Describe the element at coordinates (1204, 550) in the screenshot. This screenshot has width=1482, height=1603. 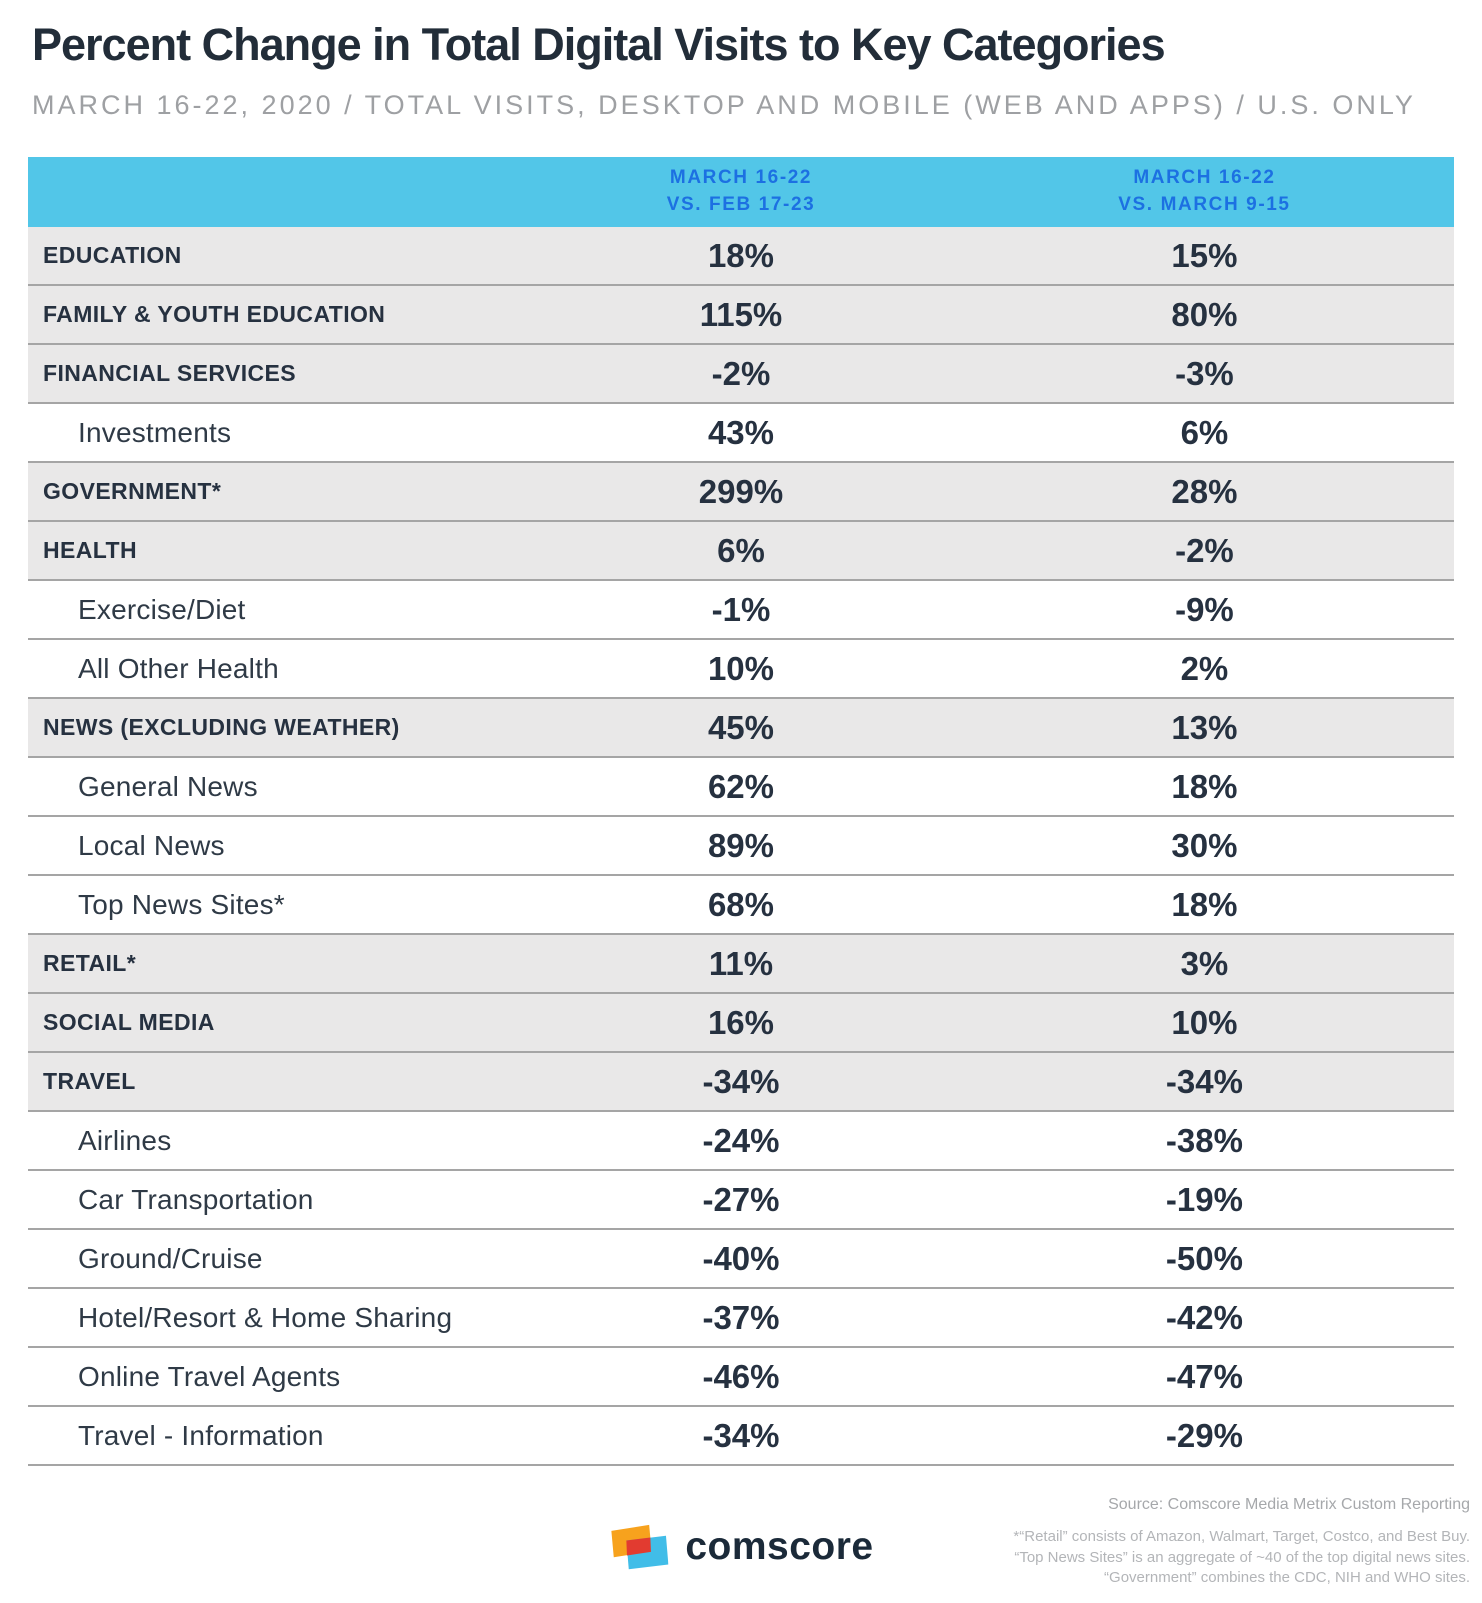
I see `value-col2: -2%` at that location.